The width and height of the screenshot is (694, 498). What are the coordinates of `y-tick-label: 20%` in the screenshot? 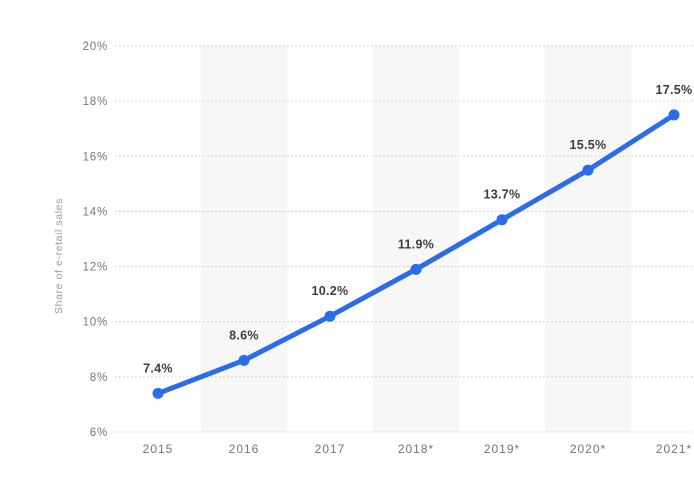 It's located at (95, 47).